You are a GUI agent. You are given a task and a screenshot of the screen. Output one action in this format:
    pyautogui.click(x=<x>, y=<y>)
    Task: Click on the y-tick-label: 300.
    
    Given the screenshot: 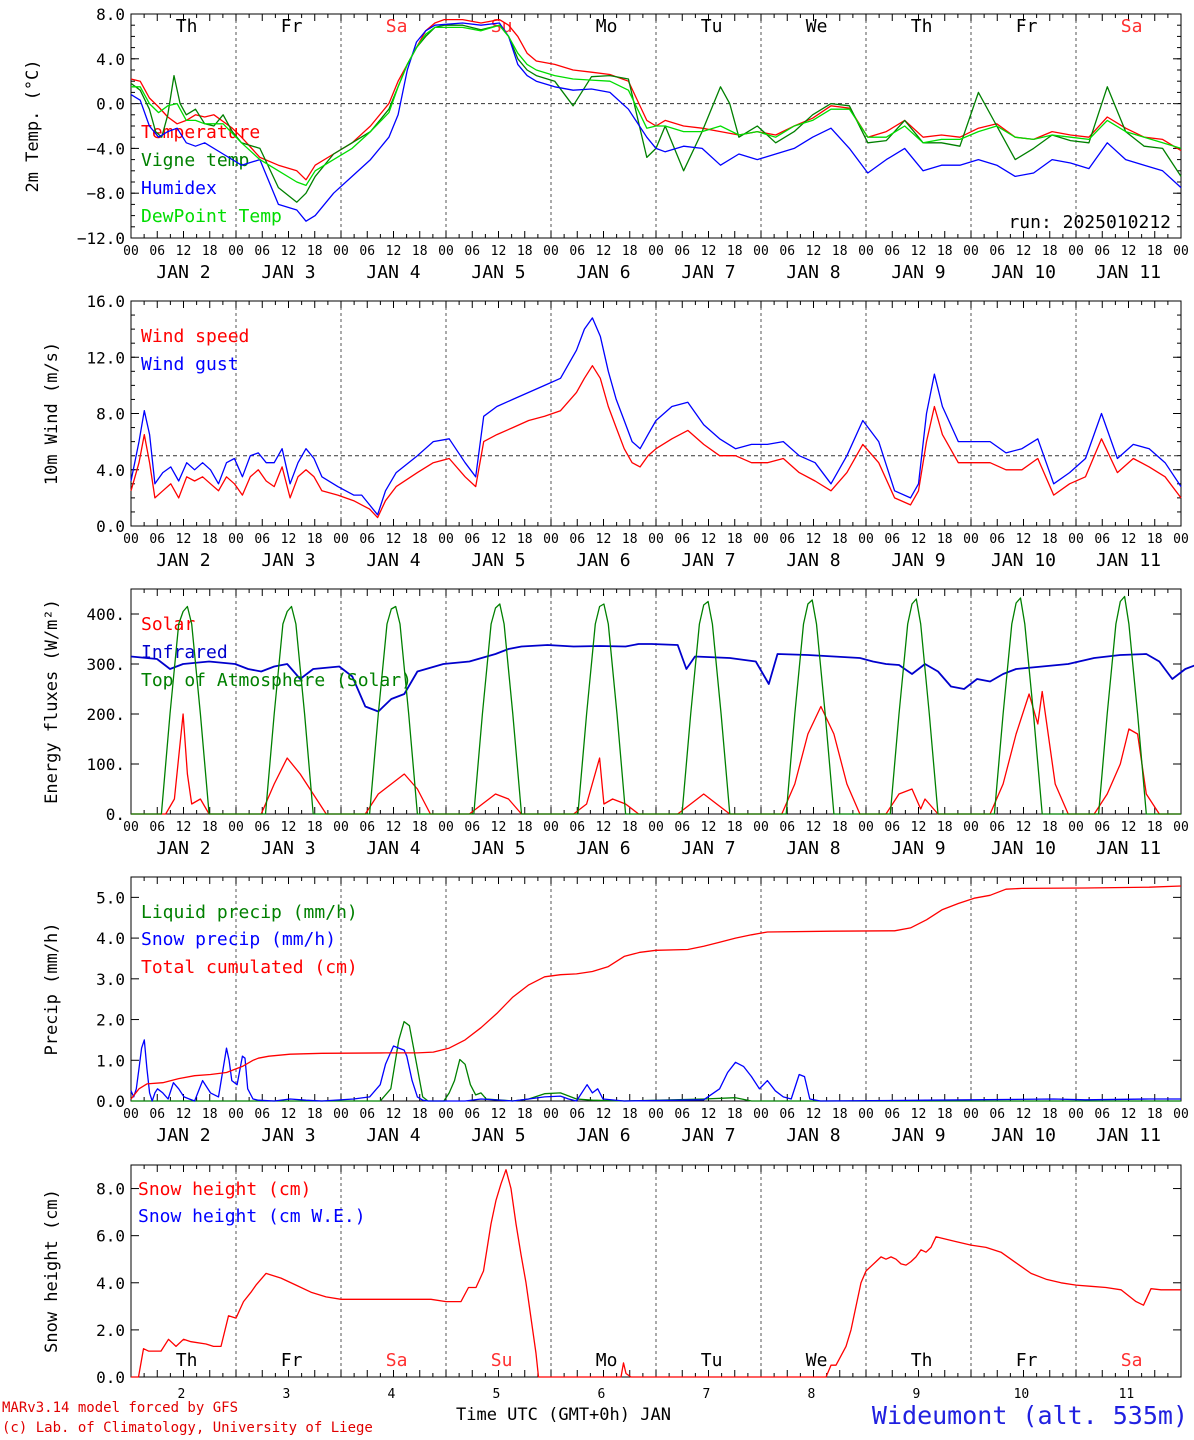 What is the action you would take?
    pyautogui.click(x=105, y=664)
    